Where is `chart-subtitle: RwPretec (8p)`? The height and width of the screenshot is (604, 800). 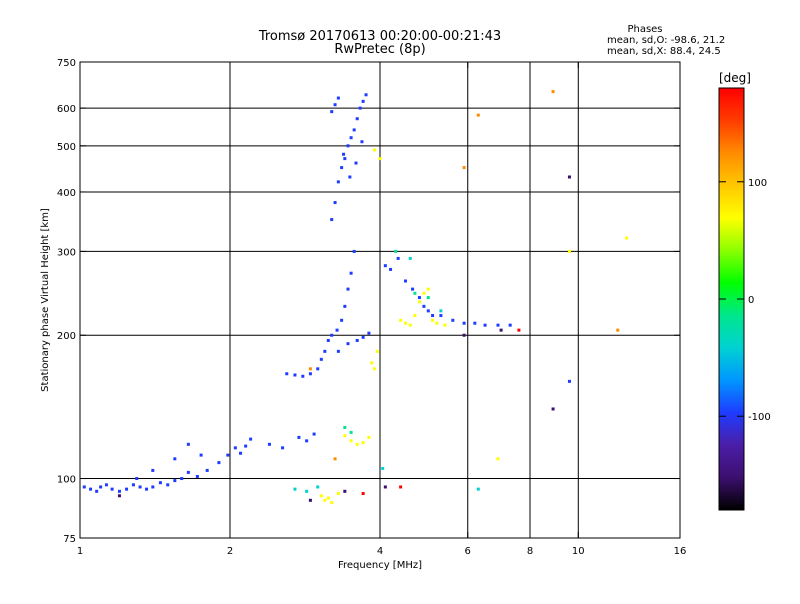 chart-subtitle: RwPretec (8p) is located at coordinates (379, 49).